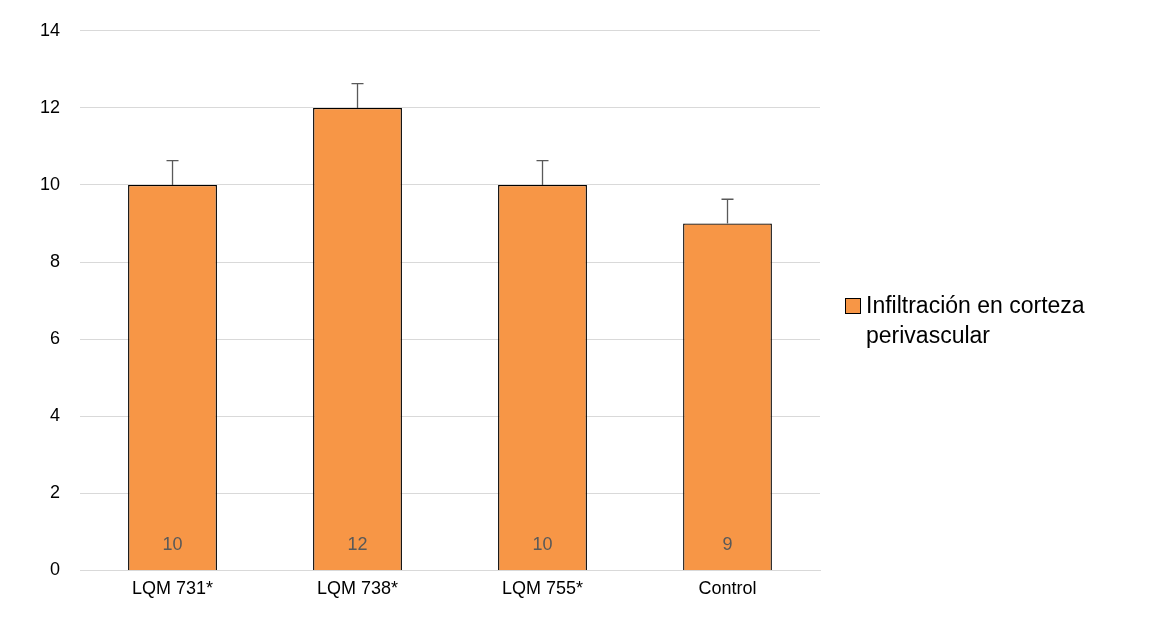  Describe the element at coordinates (357, 588) in the screenshot. I see `x-tick-label: LQM 738*` at that location.